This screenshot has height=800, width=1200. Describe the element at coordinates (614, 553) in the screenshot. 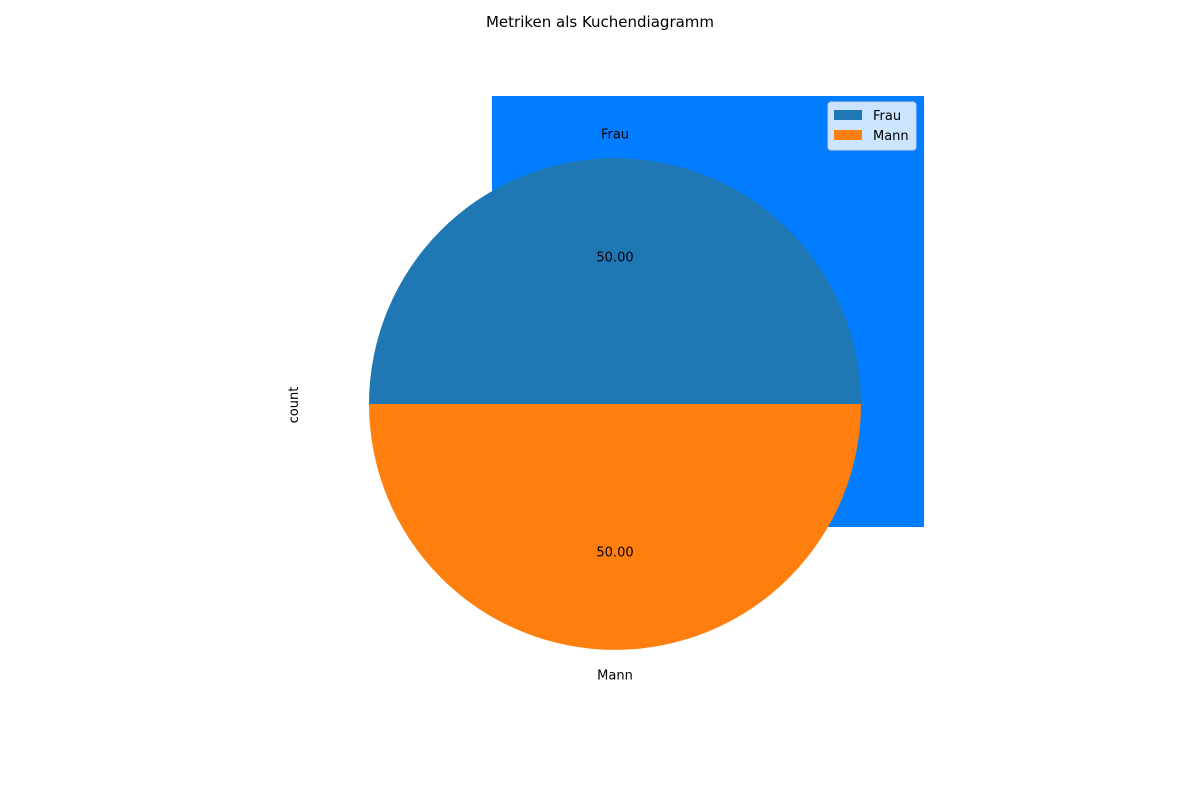

I see `slice-pct-label-mann: 50.00` at that location.